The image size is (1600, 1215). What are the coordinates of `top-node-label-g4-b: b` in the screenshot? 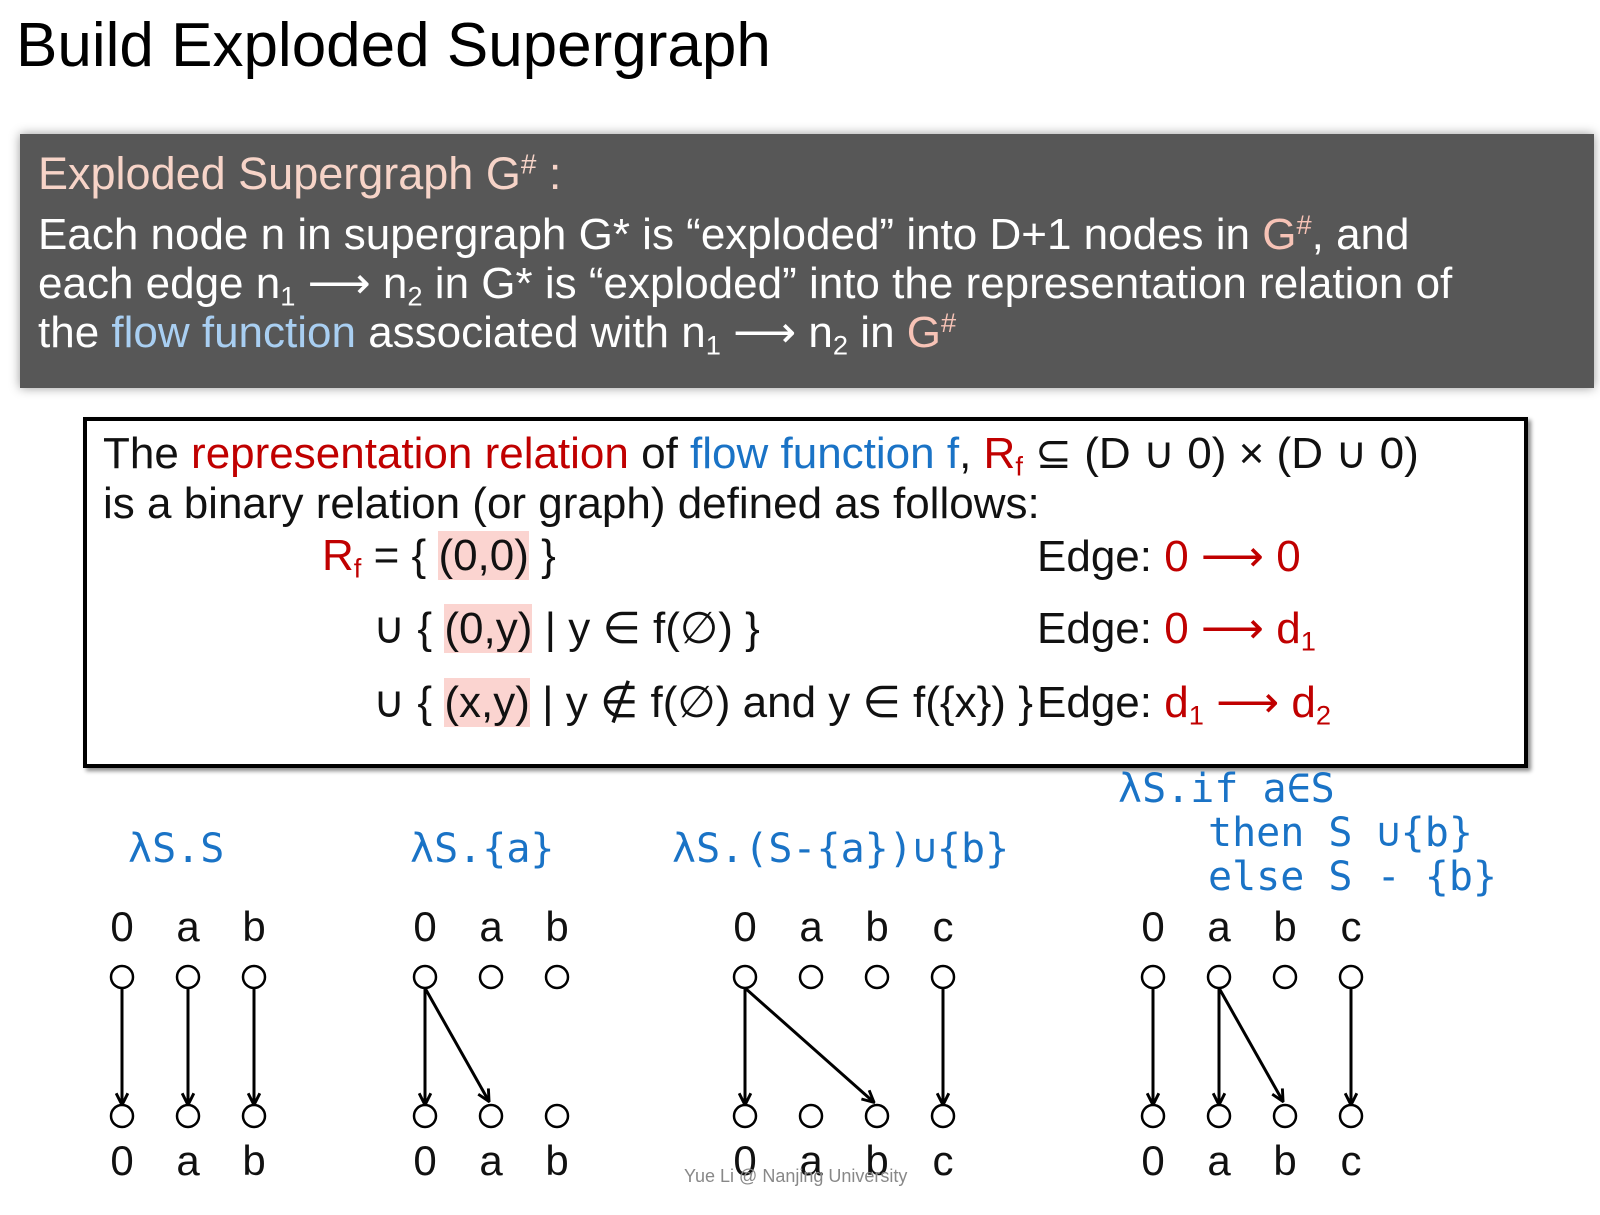 It's located at (1285, 926).